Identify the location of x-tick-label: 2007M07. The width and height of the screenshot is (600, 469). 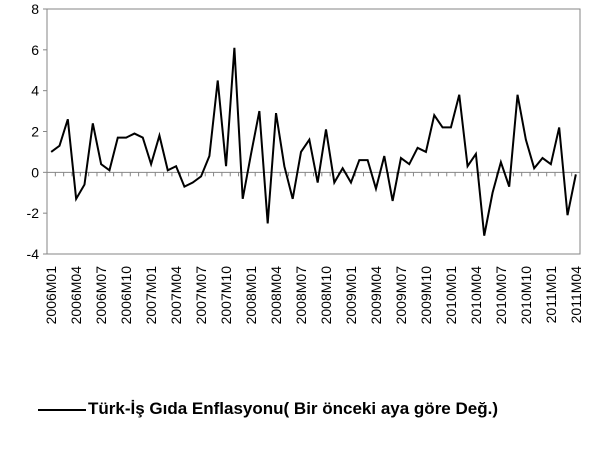
(201, 295).